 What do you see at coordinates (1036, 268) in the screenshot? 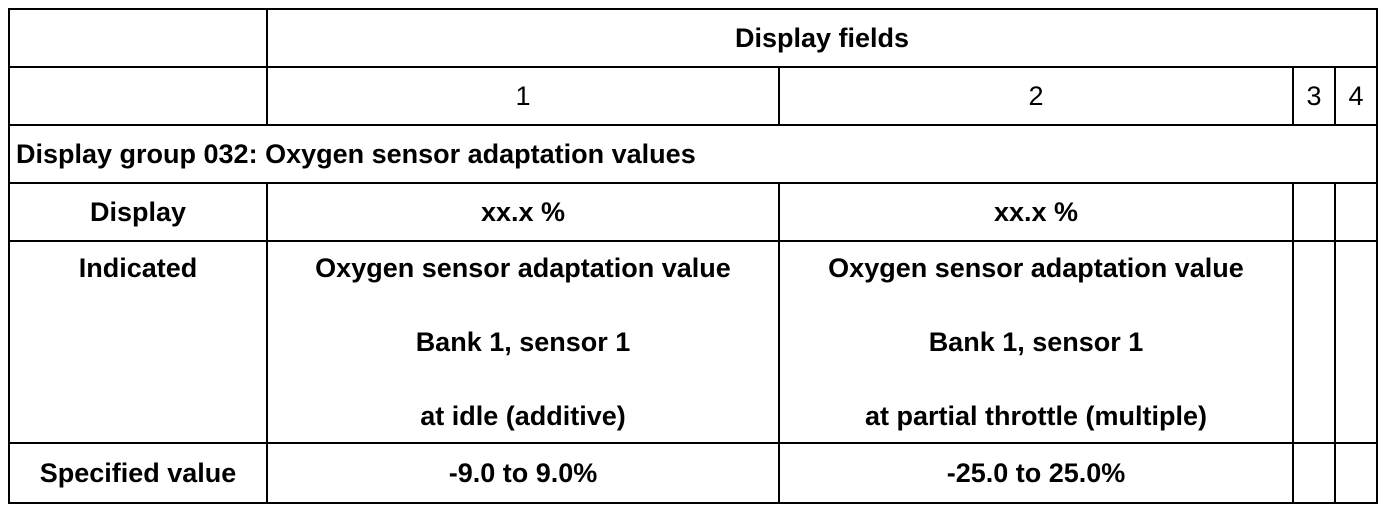
I see `indicated-field-2-line-1: Oxygen sensor adaptation value` at bounding box center [1036, 268].